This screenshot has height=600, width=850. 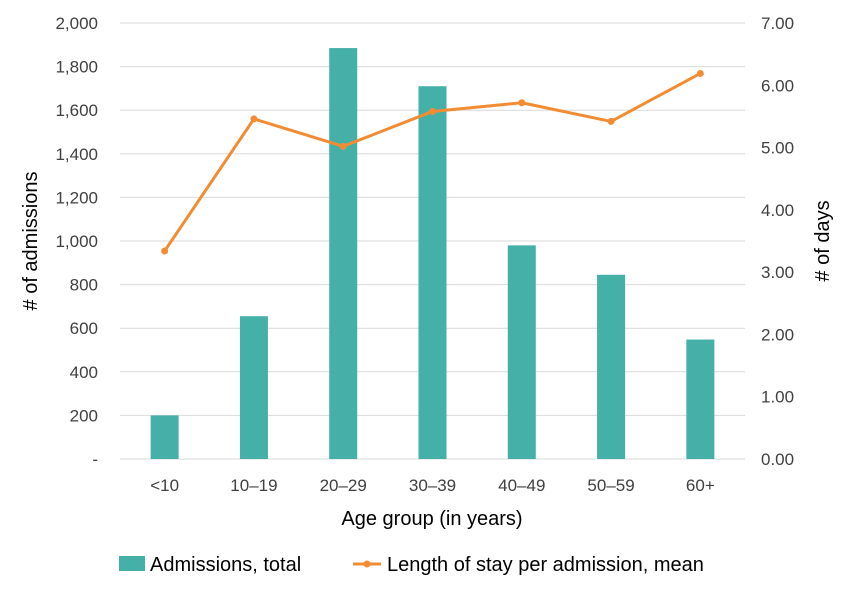 I want to click on x-axis-tick-label: 30–39, so click(x=432, y=485).